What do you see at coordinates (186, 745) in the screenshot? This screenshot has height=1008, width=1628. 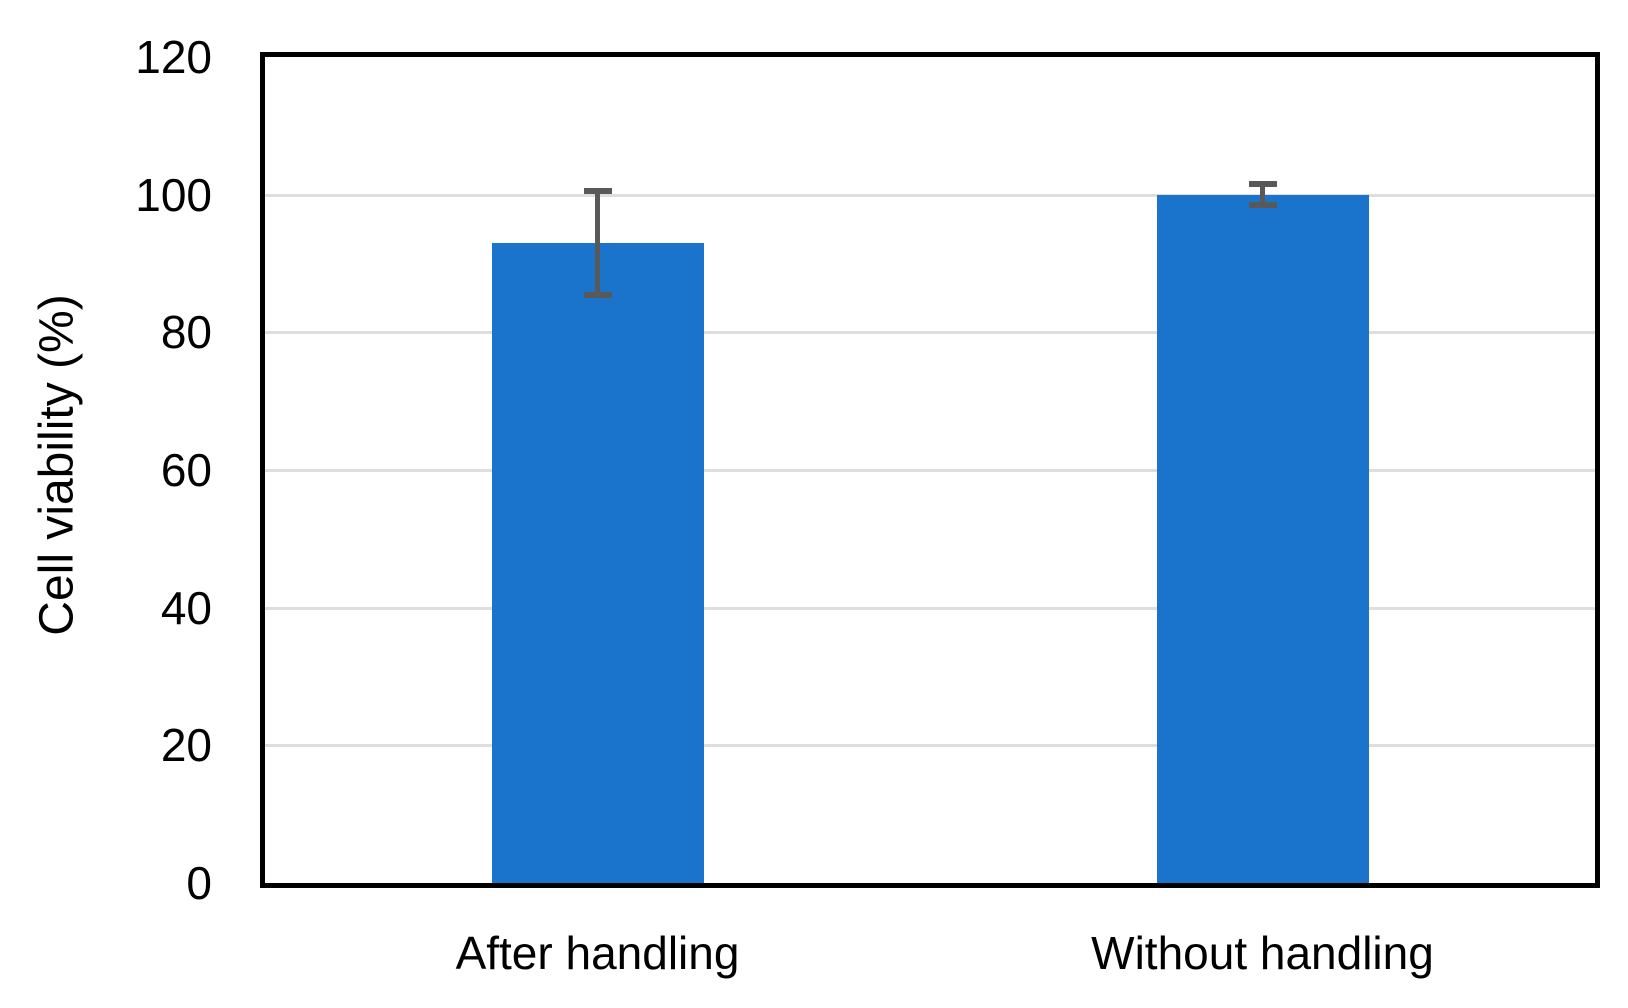 I see `y-tick-label-20: 20` at bounding box center [186, 745].